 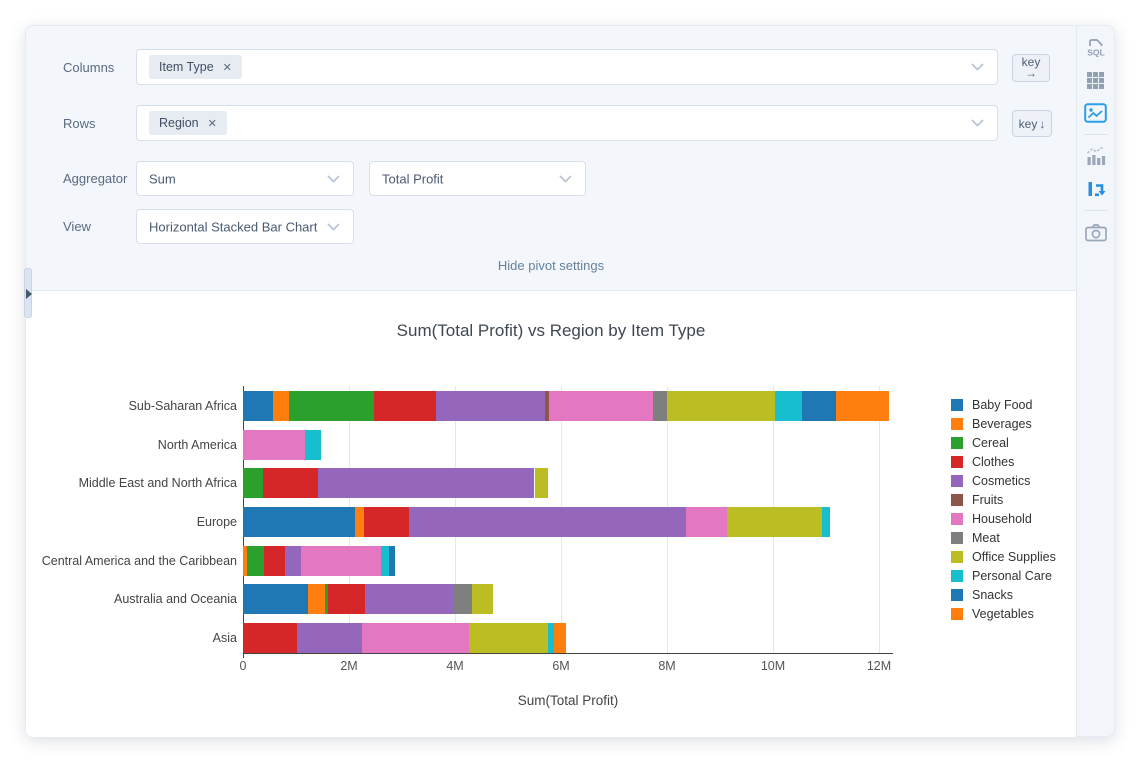 What do you see at coordinates (1096, 156) in the screenshot?
I see `trend-chart-icon` at bounding box center [1096, 156].